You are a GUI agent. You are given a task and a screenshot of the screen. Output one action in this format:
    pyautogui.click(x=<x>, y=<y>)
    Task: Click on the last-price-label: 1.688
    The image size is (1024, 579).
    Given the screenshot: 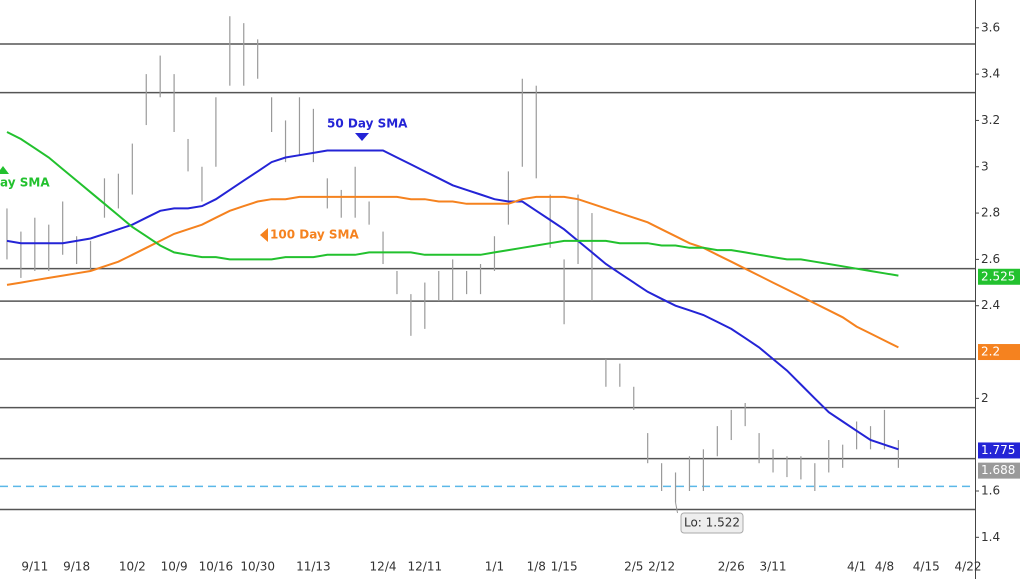 What is the action you would take?
    pyautogui.click(x=998, y=470)
    